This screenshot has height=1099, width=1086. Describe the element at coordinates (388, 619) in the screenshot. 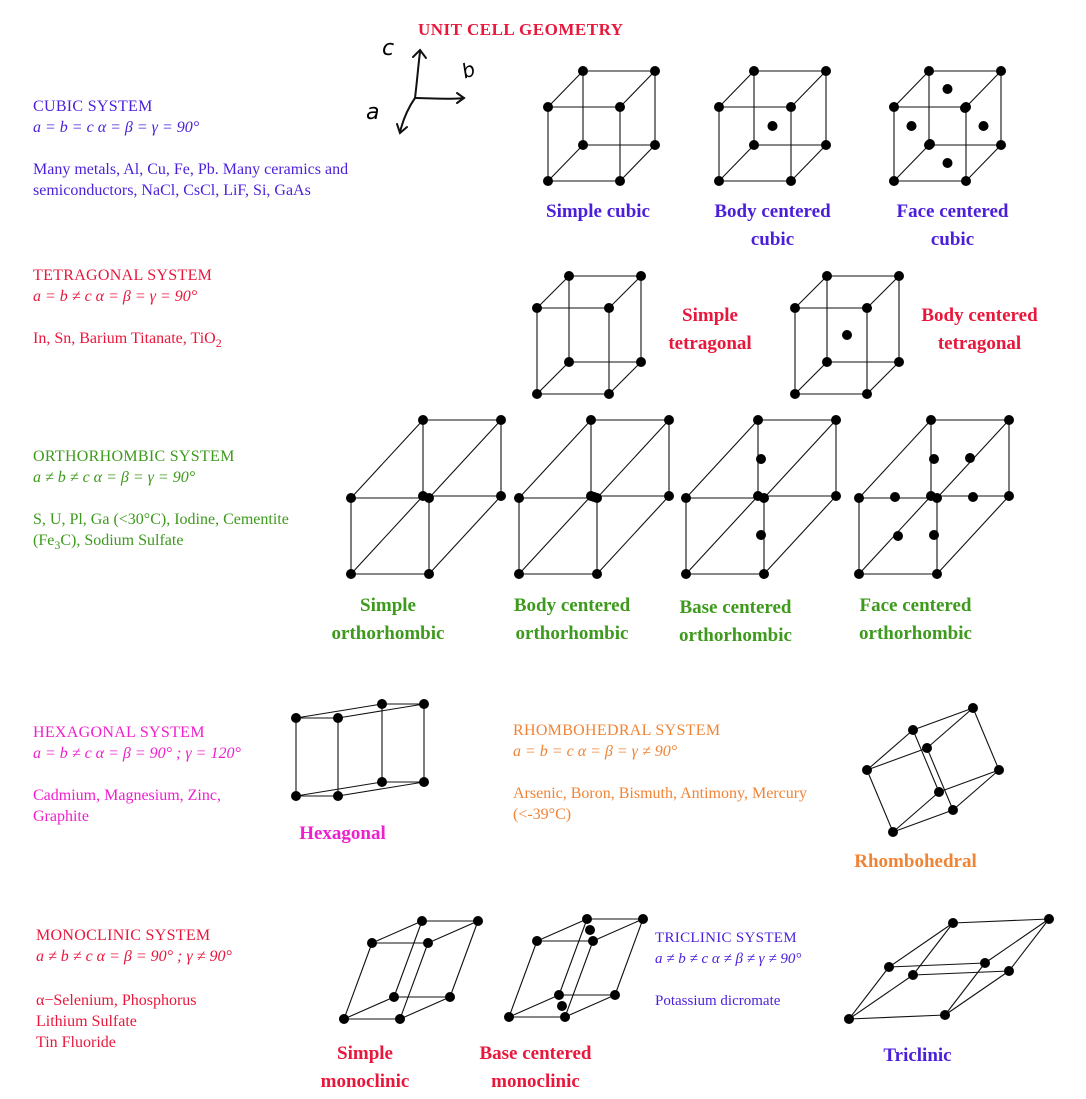

I see `label-simple-orthorhombic: Simple orthorhombic` at that location.